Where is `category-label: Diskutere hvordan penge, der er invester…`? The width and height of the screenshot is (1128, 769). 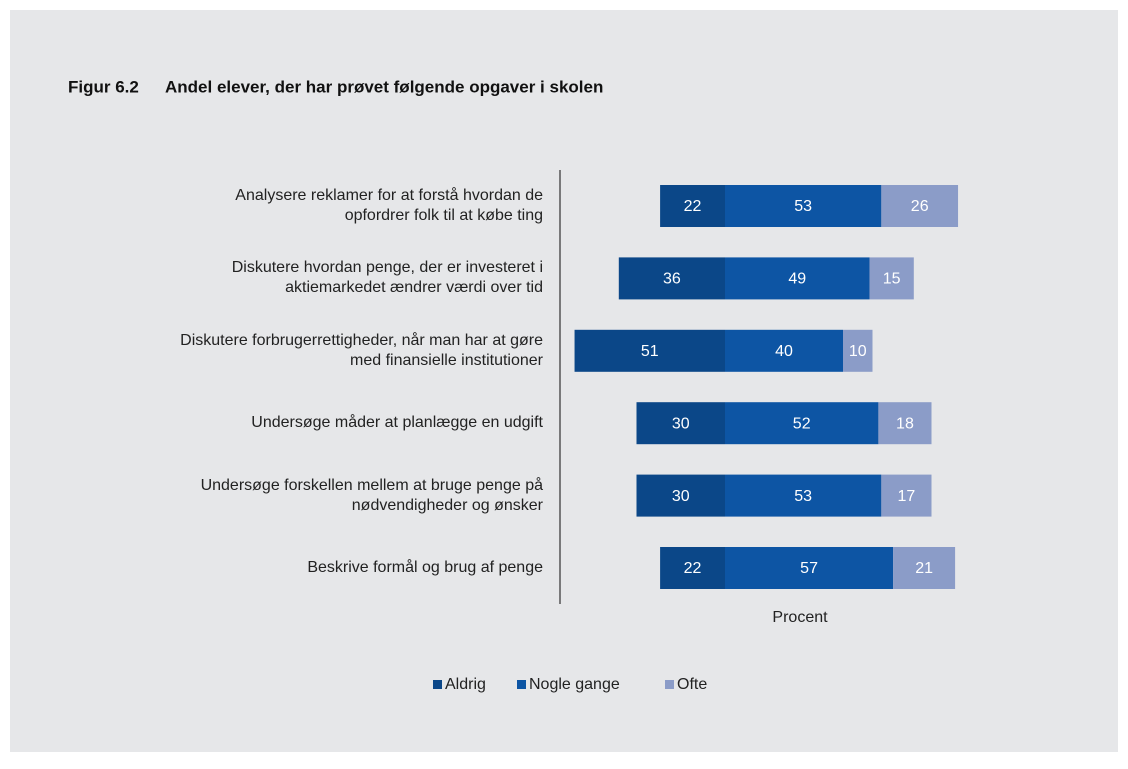 category-label: Diskutere hvordan penge, der er invester… is located at coordinates (387, 278).